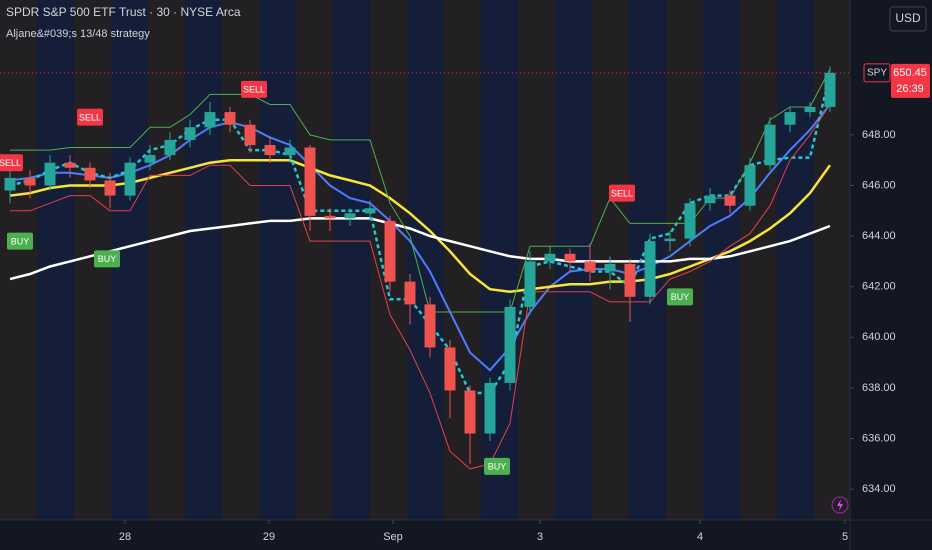 This screenshot has width=932, height=550. I want to click on x-tick-label: 28, so click(125, 537).